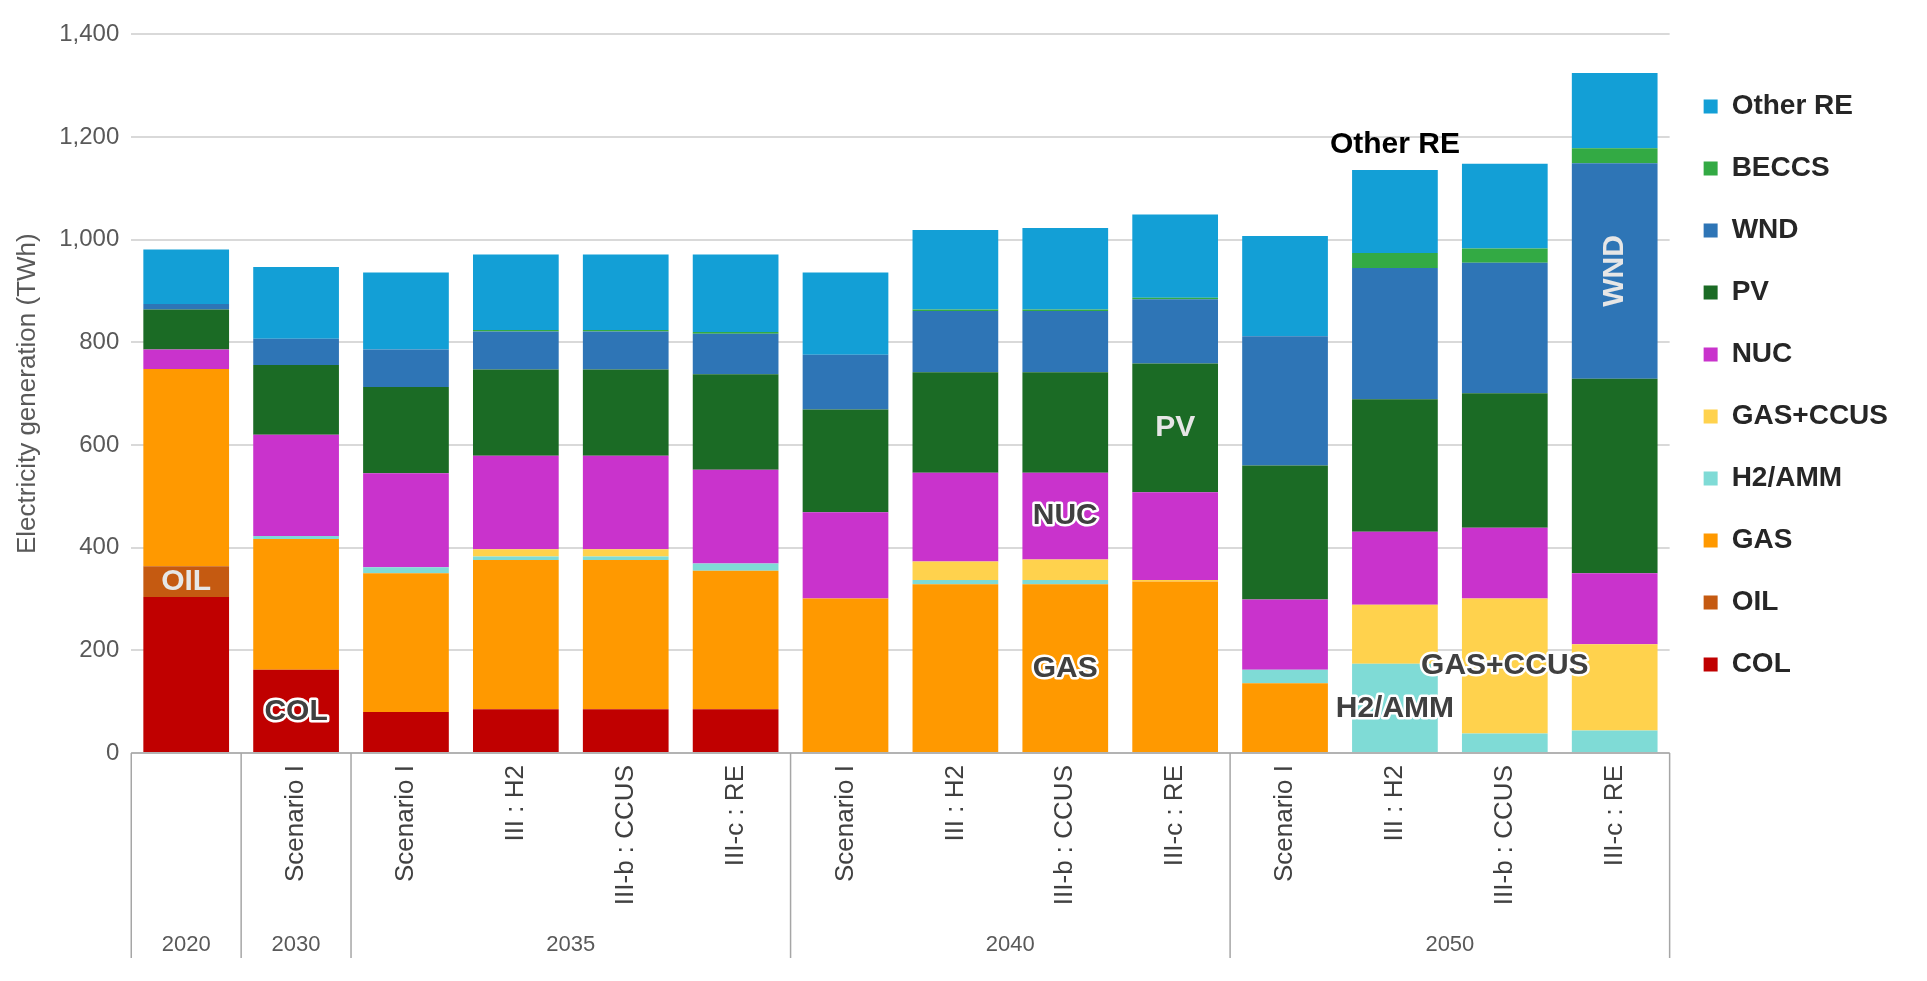 The image size is (1927, 981). I want to click on legend-label: PV, so click(1750, 291).